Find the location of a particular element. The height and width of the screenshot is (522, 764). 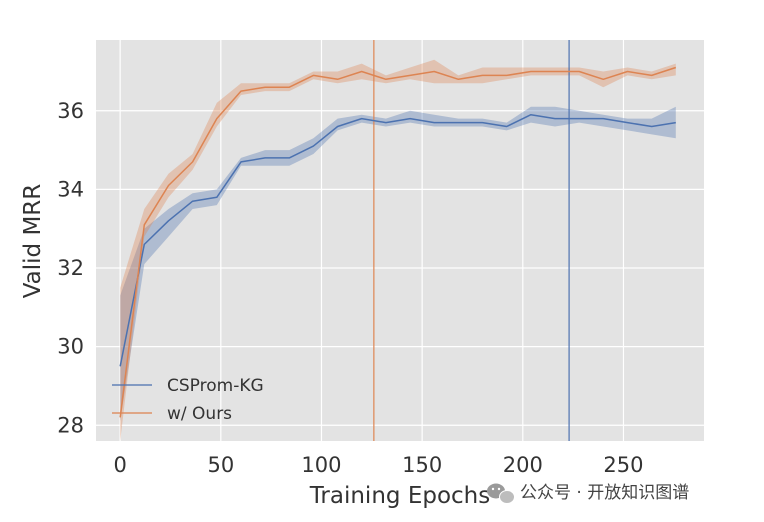

x-tick-label: 0 is located at coordinates (119, 465).